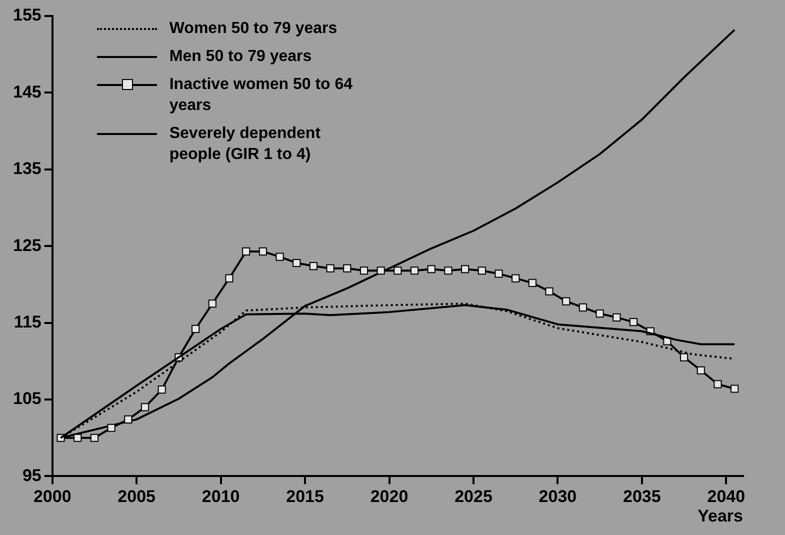  Describe the element at coordinates (32, 475) in the screenshot. I see `y-tick-label: 95` at that location.